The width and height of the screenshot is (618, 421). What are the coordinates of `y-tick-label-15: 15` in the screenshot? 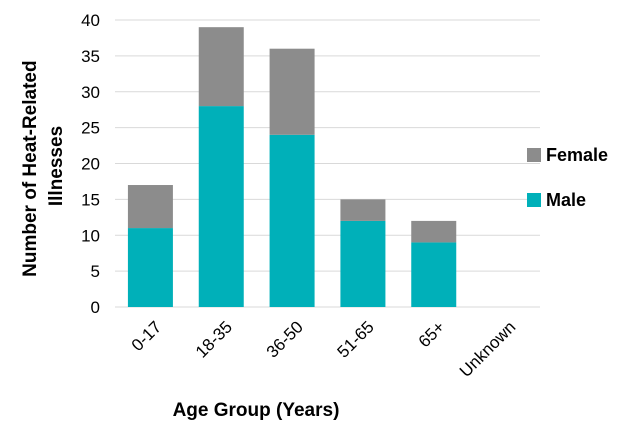 It's located at (90, 199).